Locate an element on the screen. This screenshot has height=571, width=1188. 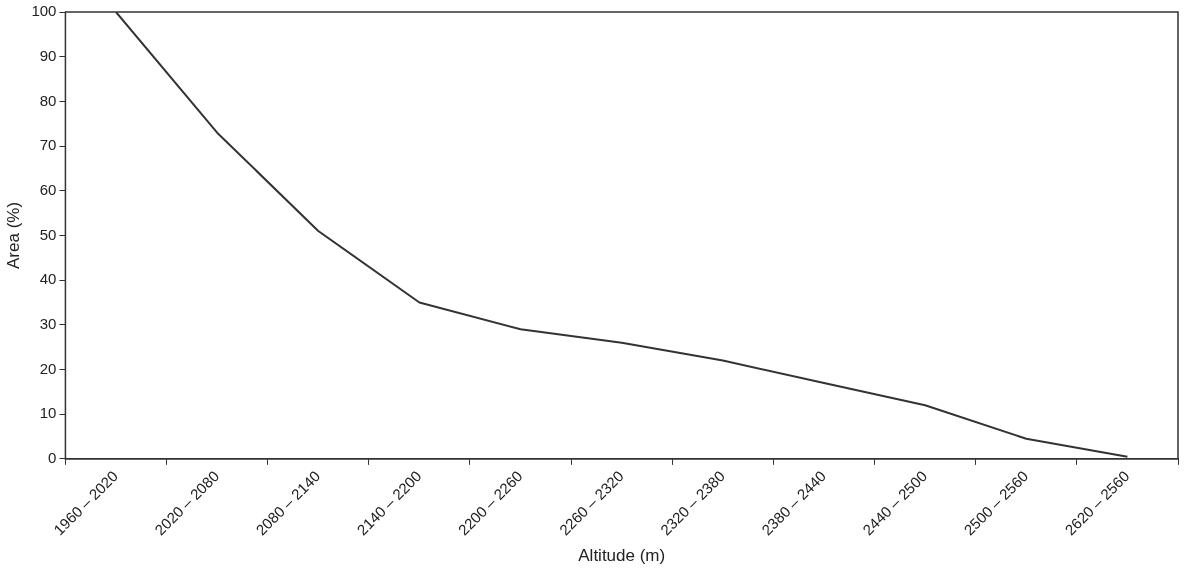
y-tick-label: 0 is located at coordinates (52, 458).